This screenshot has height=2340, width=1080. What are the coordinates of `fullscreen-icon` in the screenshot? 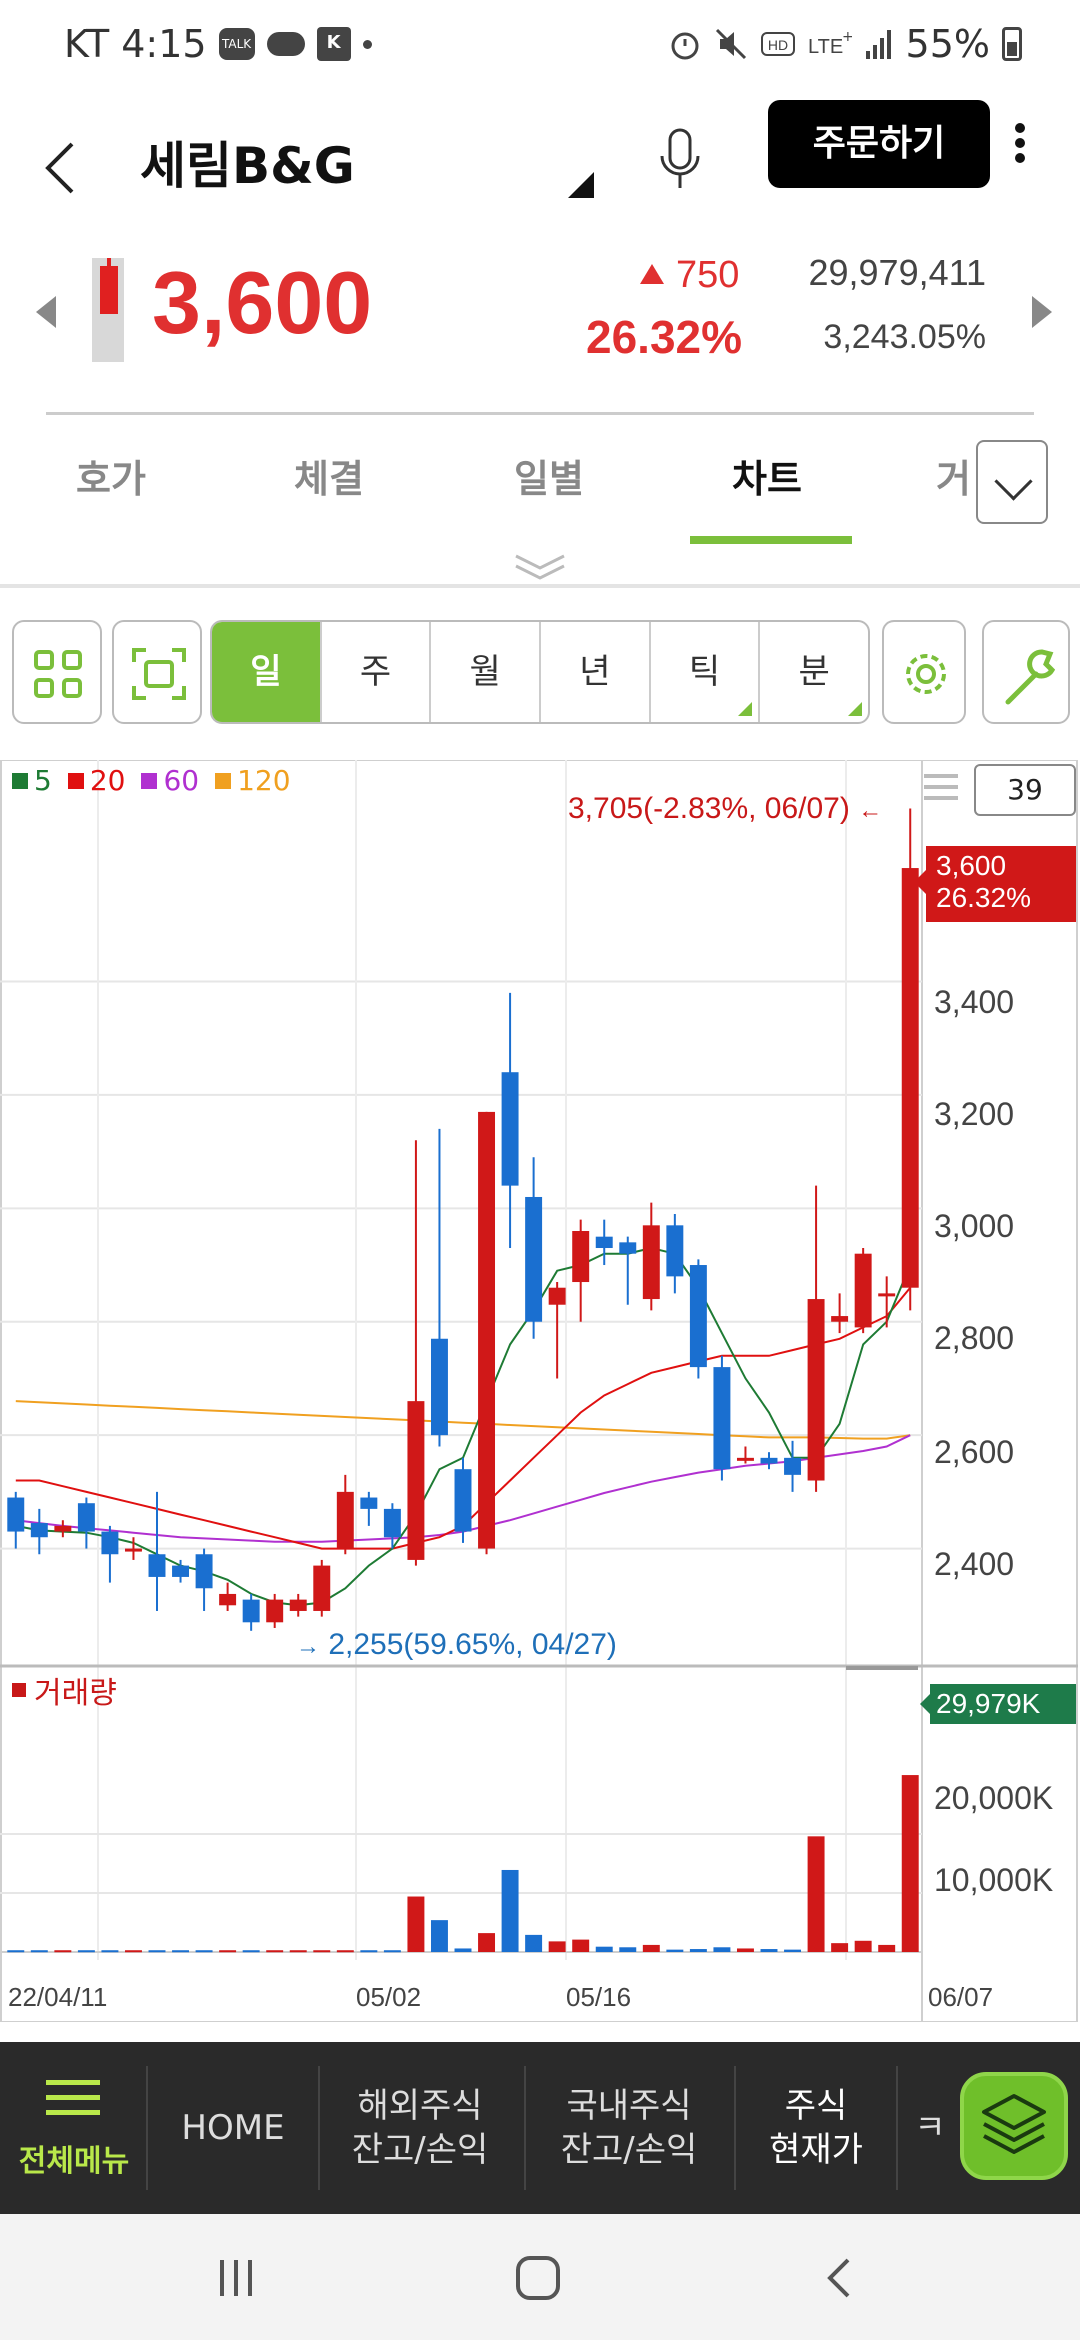 It's located at (159, 674).